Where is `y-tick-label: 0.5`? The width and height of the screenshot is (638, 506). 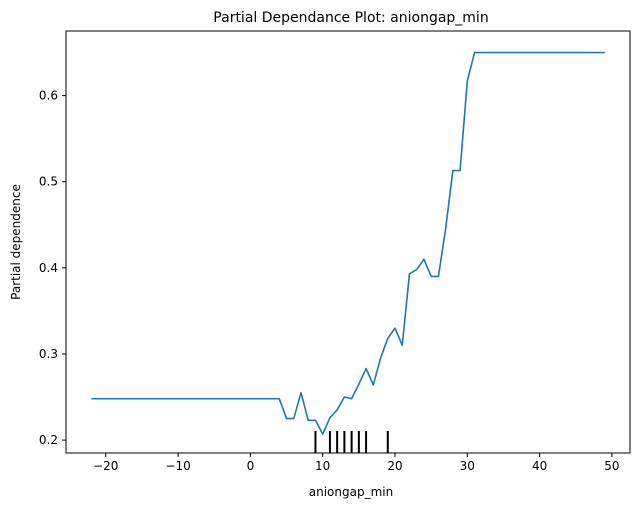 y-tick-label: 0.5 is located at coordinates (48, 182).